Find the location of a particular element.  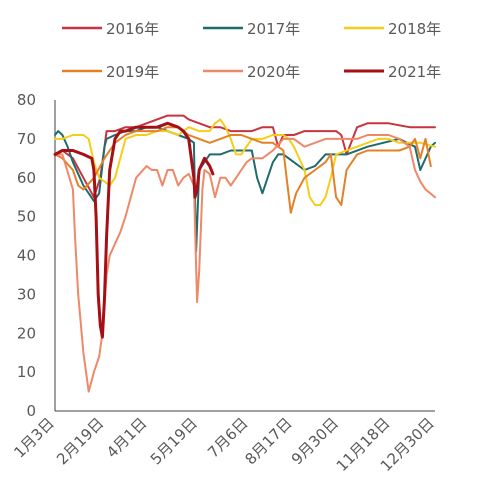

legend-item: 2016年 is located at coordinates (110, 29).